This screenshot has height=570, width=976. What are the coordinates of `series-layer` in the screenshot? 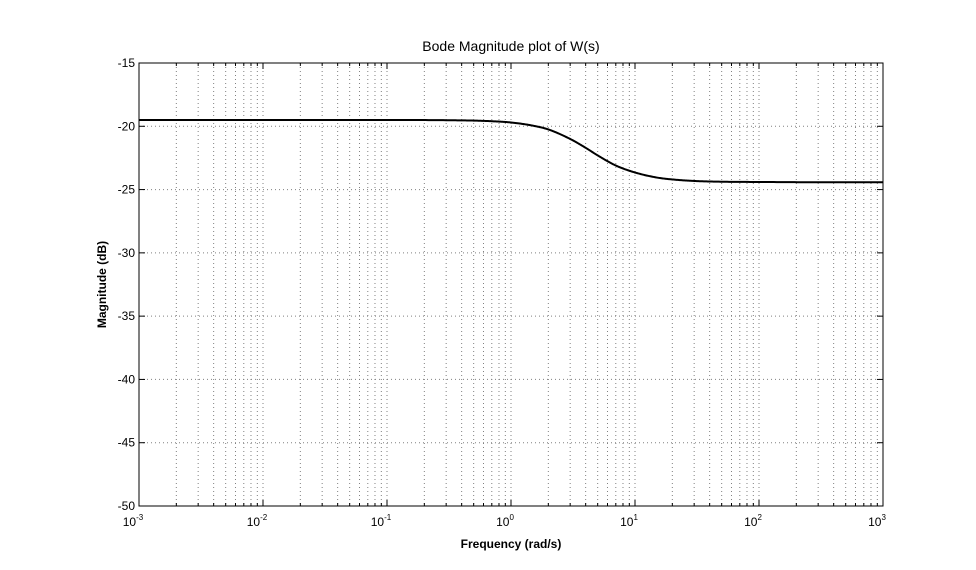 It's located at (511, 151).